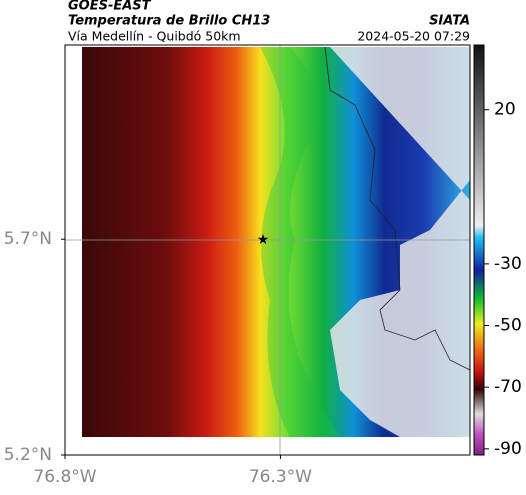  What do you see at coordinates (413, 36) in the screenshot?
I see `timestamp: 2024-05-20 07:29` at bounding box center [413, 36].